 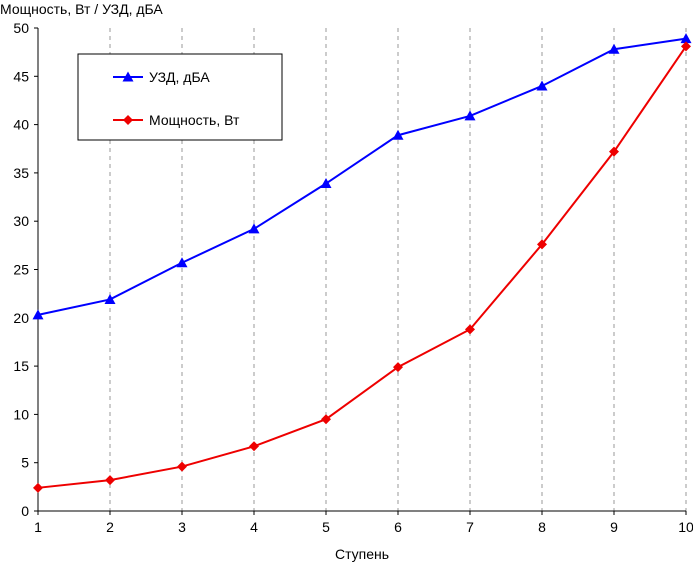 I want to click on x-axis-title: Ступень, so click(x=362, y=554).